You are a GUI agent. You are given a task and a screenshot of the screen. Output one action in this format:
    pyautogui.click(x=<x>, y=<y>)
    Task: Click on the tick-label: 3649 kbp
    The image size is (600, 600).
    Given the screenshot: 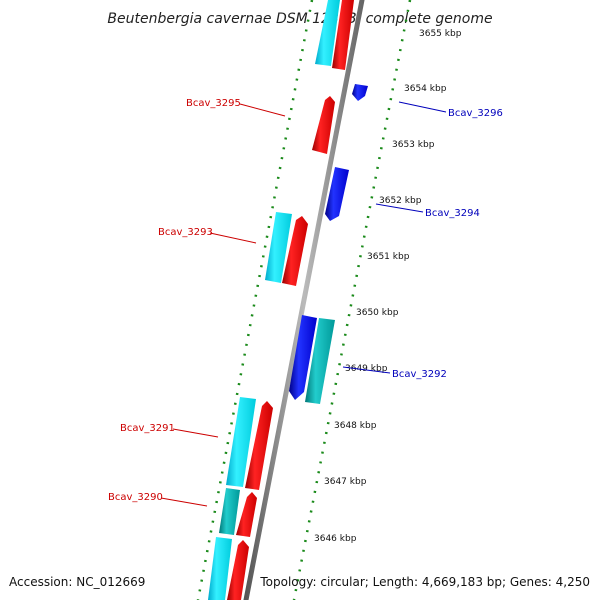 What is the action you would take?
    pyautogui.click(x=366, y=369)
    